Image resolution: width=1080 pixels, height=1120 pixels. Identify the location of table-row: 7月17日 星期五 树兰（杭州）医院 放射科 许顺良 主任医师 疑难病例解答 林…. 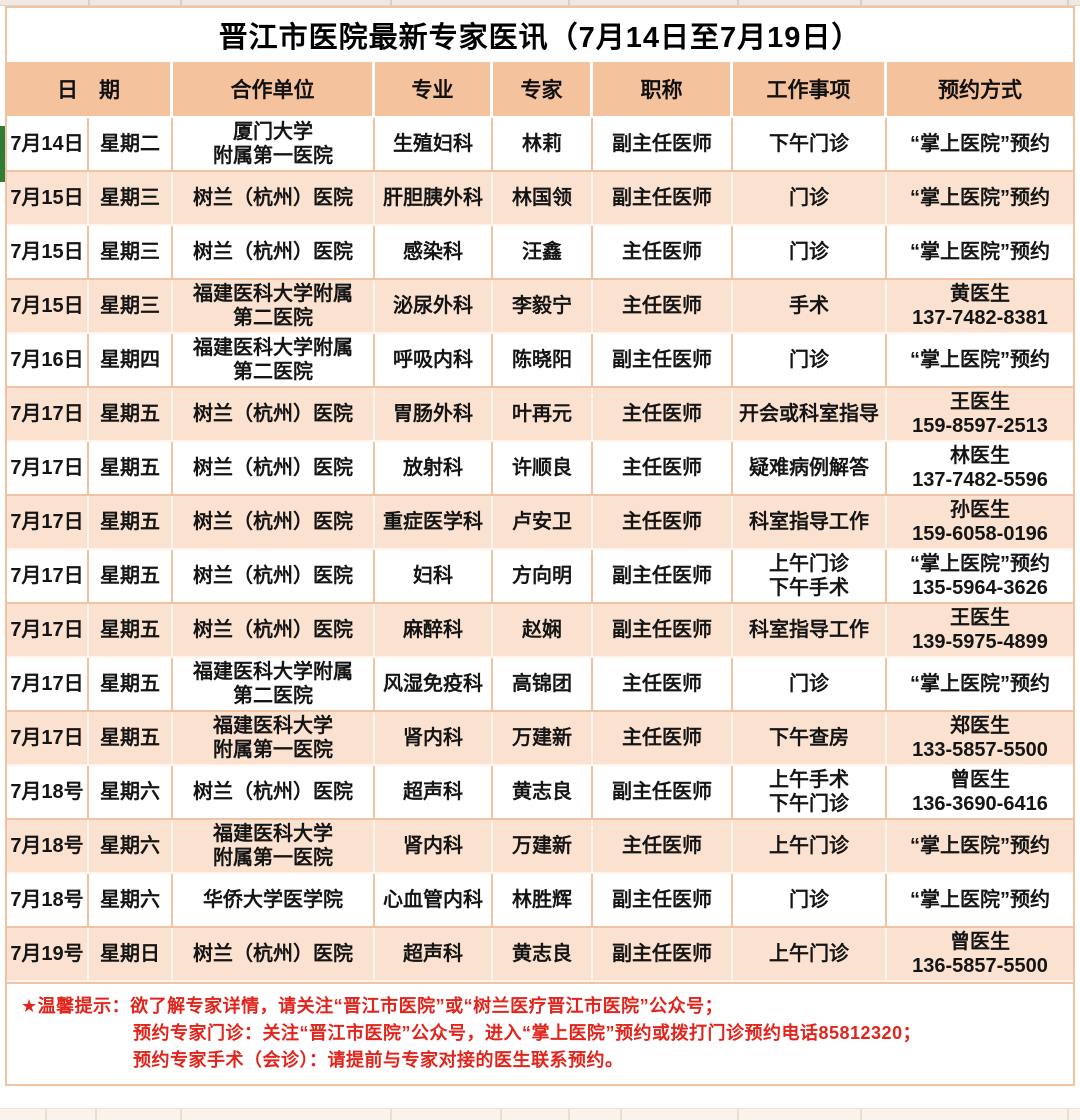
(540, 469).